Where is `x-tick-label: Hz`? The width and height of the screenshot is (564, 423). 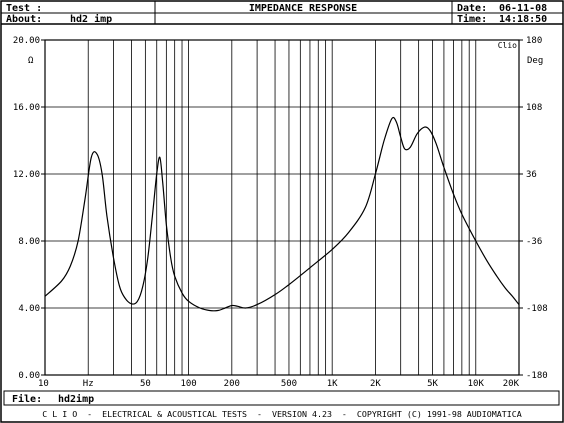 x-tick-label: Hz is located at coordinates (88, 384).